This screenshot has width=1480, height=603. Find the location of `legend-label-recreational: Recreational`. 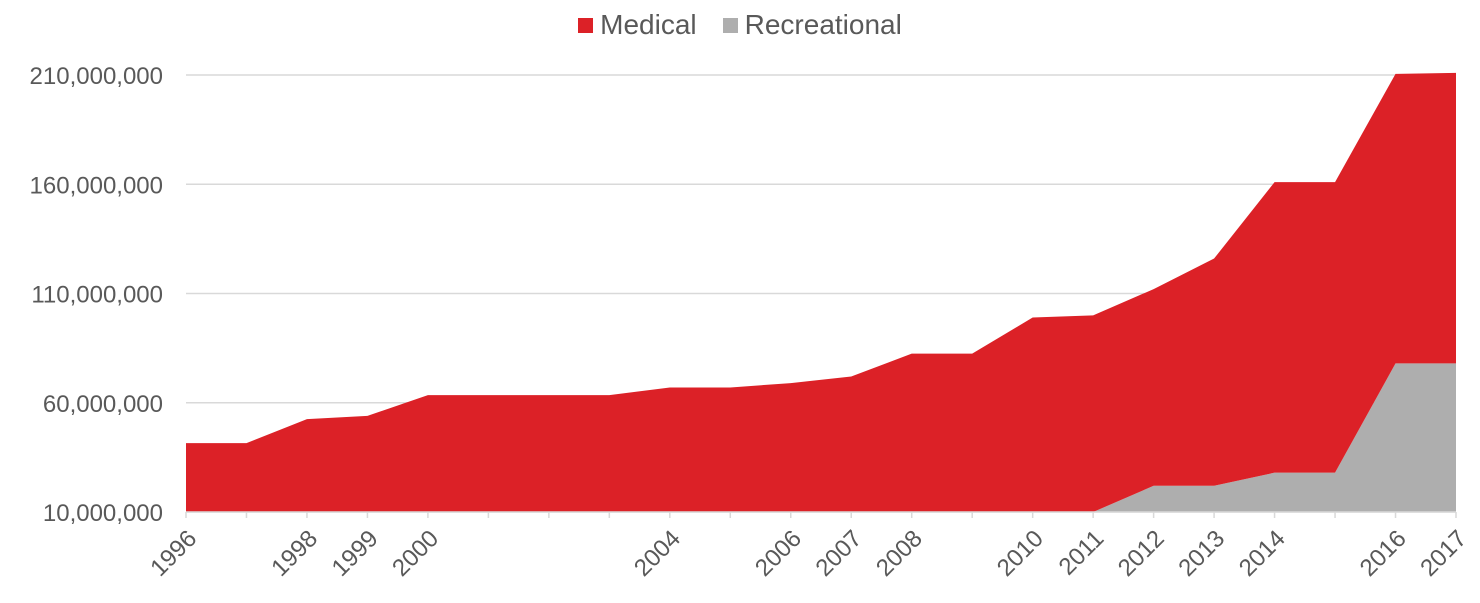

legend-label-recreational: Recreational is located at coordinates (823, 24).